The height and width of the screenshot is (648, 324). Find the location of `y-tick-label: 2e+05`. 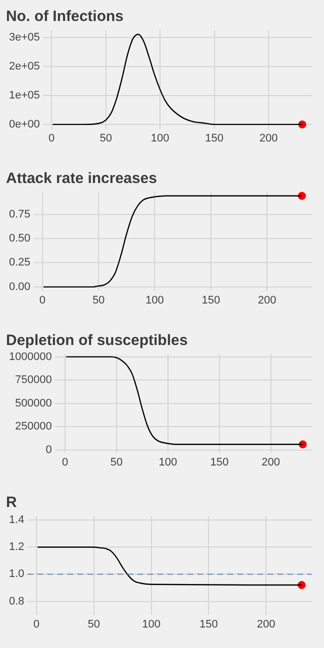

y-tick-label: 2e+05 is located at coordinates (24, 66).